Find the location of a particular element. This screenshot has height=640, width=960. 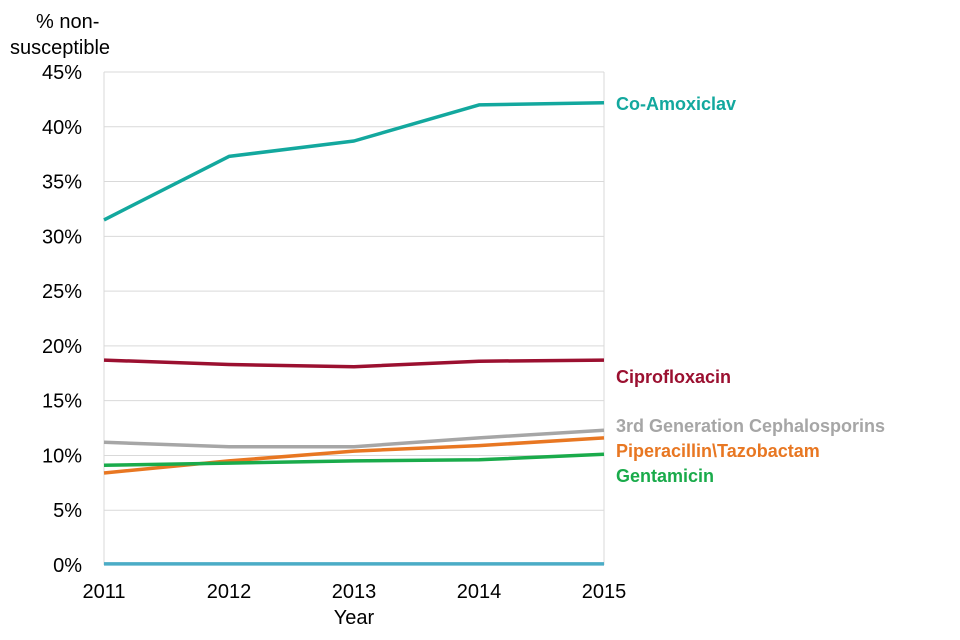

y-tick-label: 30% is located at coordinates (62, 237).